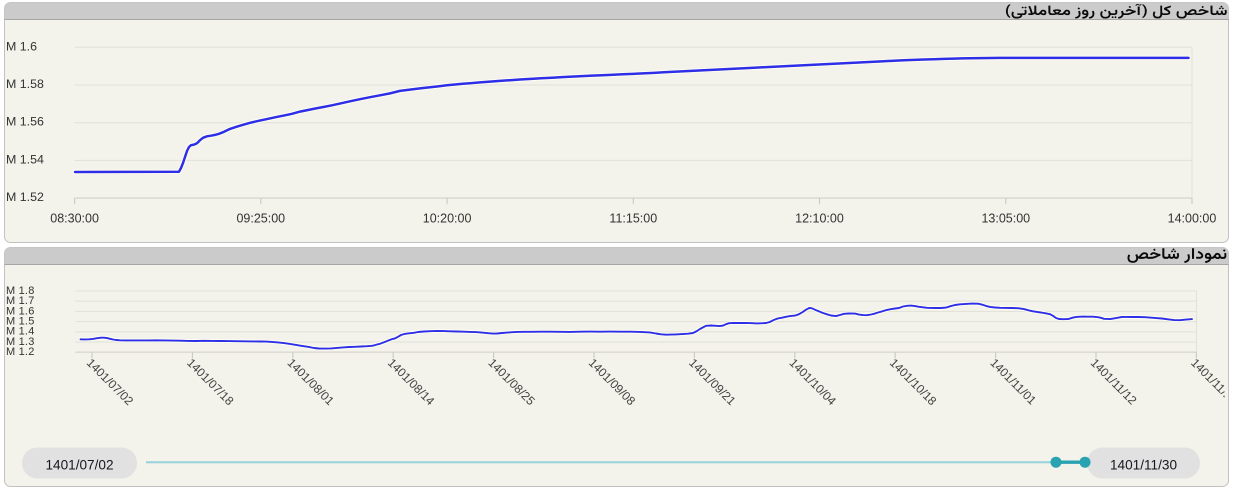 The image size is (1234, 493). What do you see at coordinates (633, 218) in the screenshot?
I see `svg-text: 11:15:00` at bounding box center [633, 218].